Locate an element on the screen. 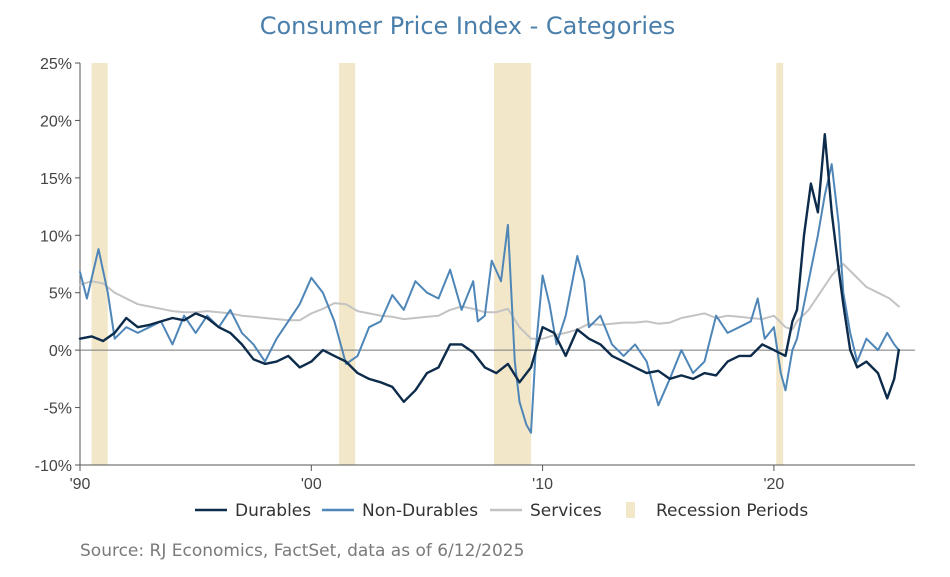 This screenshot has height=577, width=950. legend-label: Recession Periods is located at coordinates (732, 511).